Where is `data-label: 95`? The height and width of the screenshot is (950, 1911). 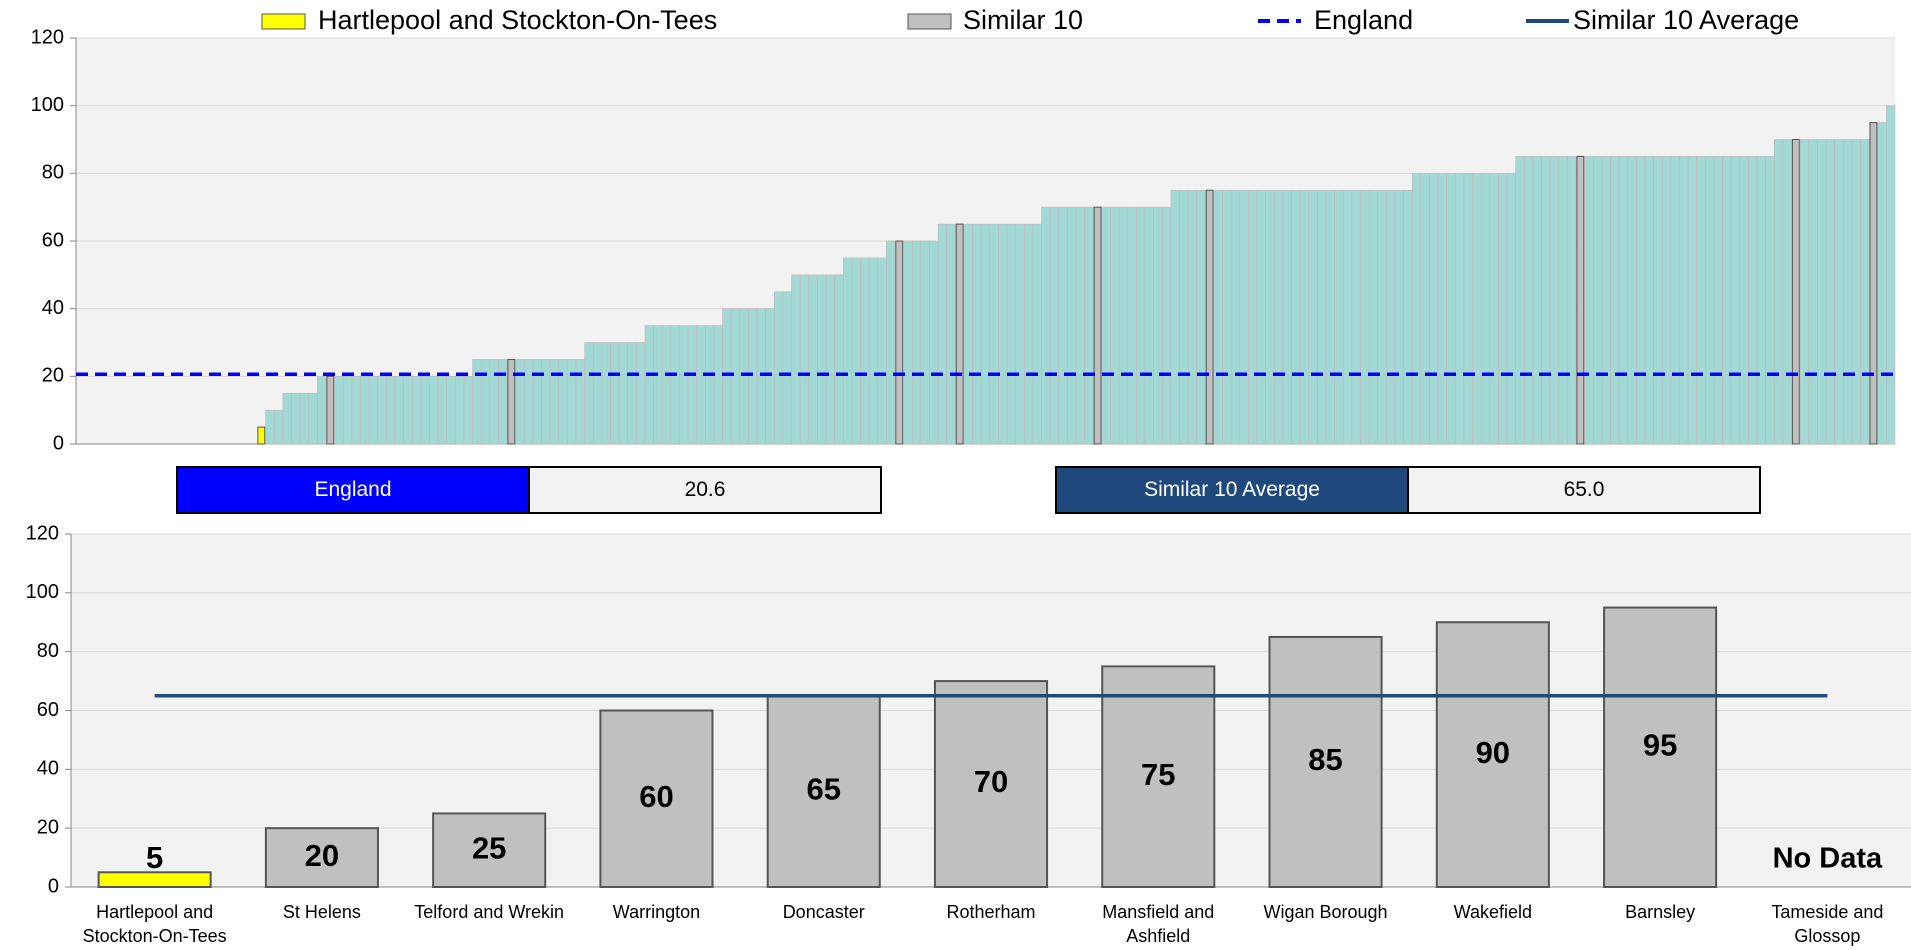
data-label: 95 is located at coordinates (1660, 744).